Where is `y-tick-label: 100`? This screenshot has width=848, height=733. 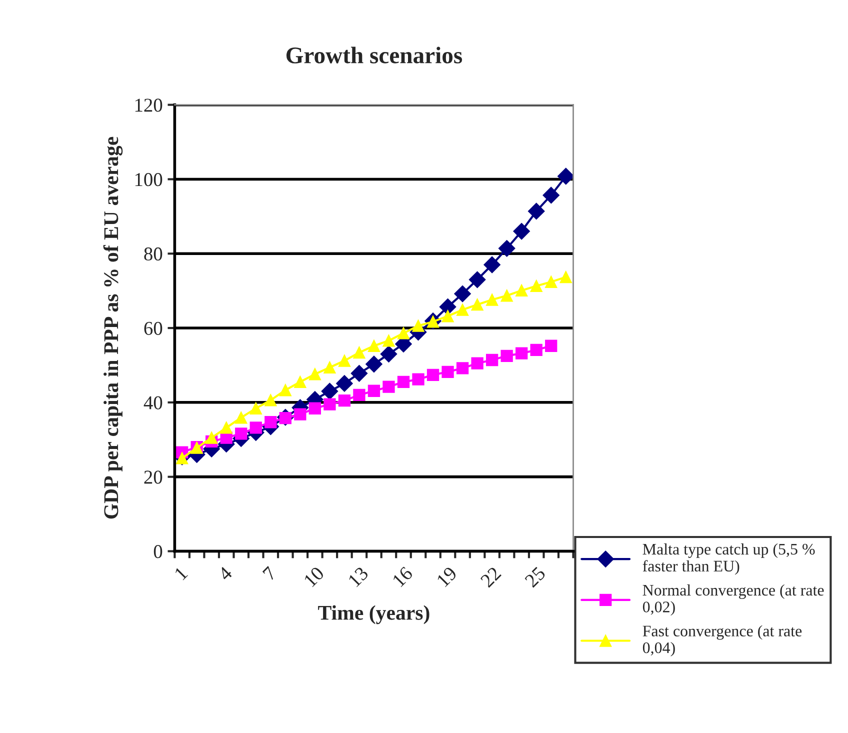
y-tick-label: 100 is located at coordinates (148, 179).